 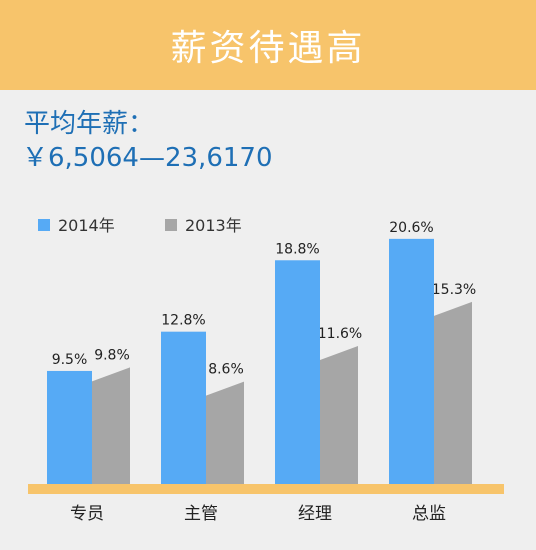 What do you see at coordinates (315, 514) in the screenshot?
I see `category-label-2: 经理` at bounding box center [315, 514].